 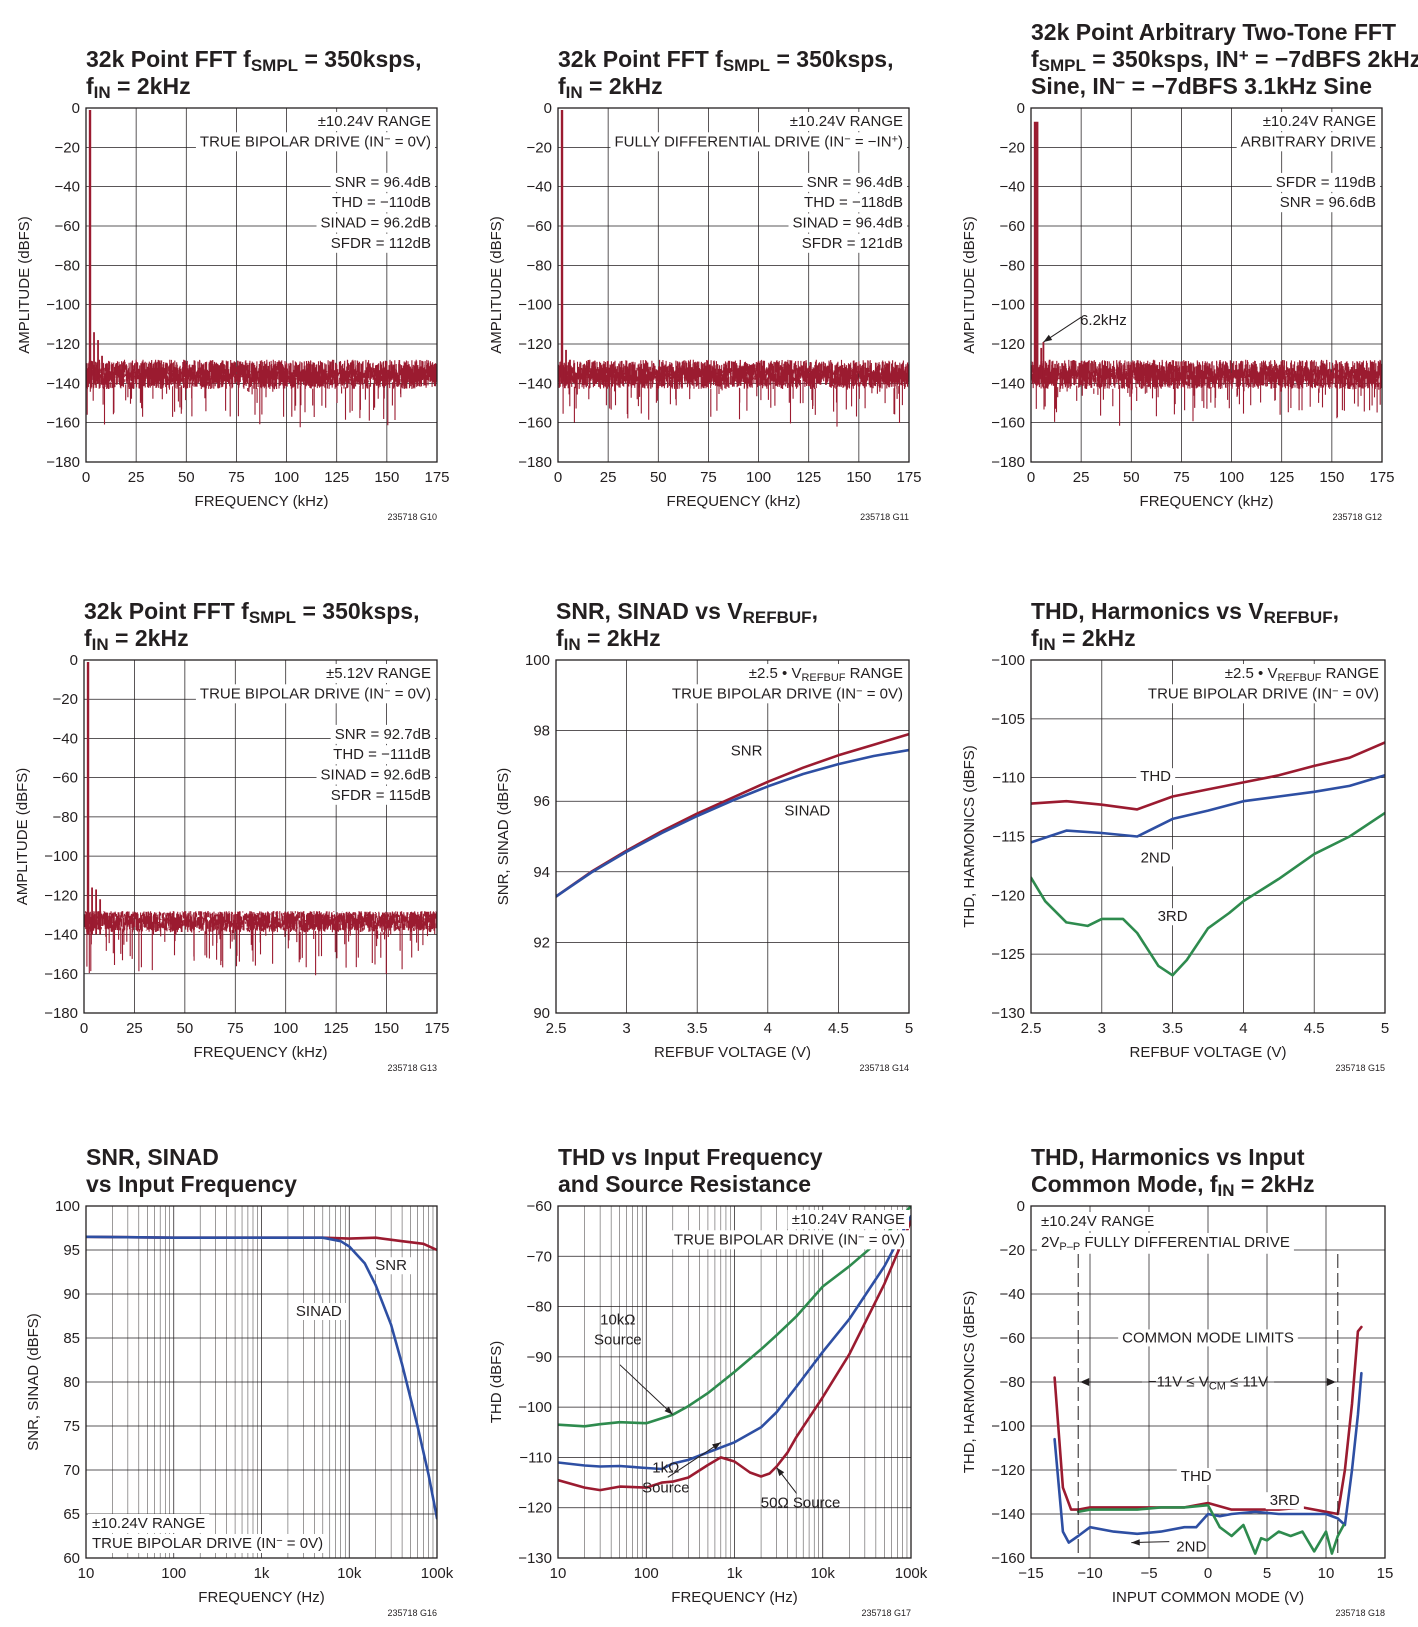 I want to click on x-tick-label: 125, so click(x=808, y=477).